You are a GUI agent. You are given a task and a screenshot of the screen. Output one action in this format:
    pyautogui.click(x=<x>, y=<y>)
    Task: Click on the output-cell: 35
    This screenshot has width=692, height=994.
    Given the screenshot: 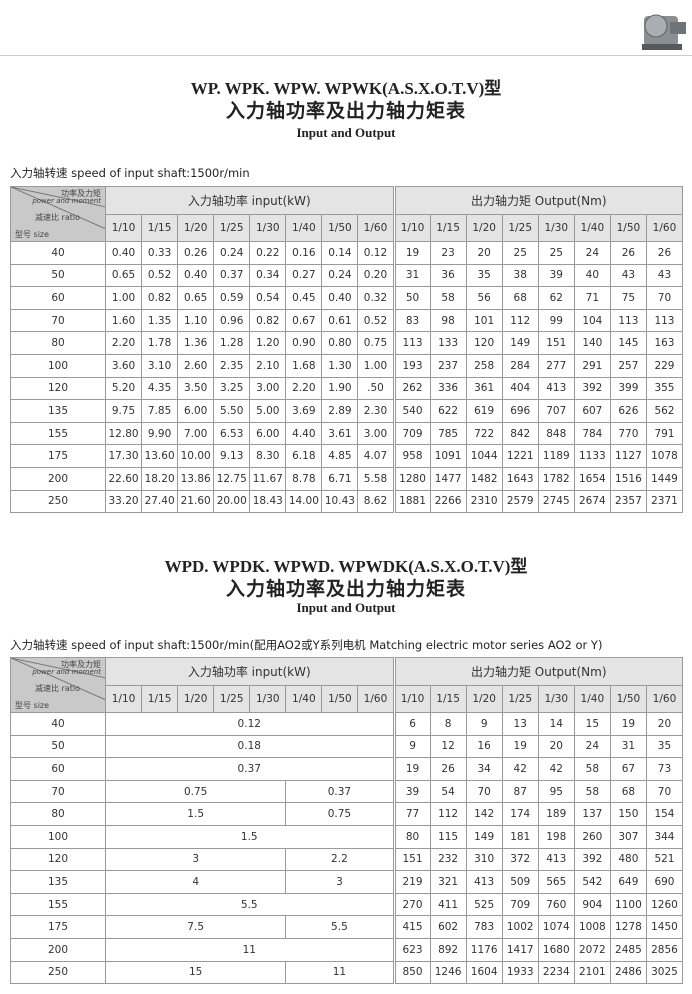 What is the action you would take?
    pyautogui.click(x=484, y=275)
    